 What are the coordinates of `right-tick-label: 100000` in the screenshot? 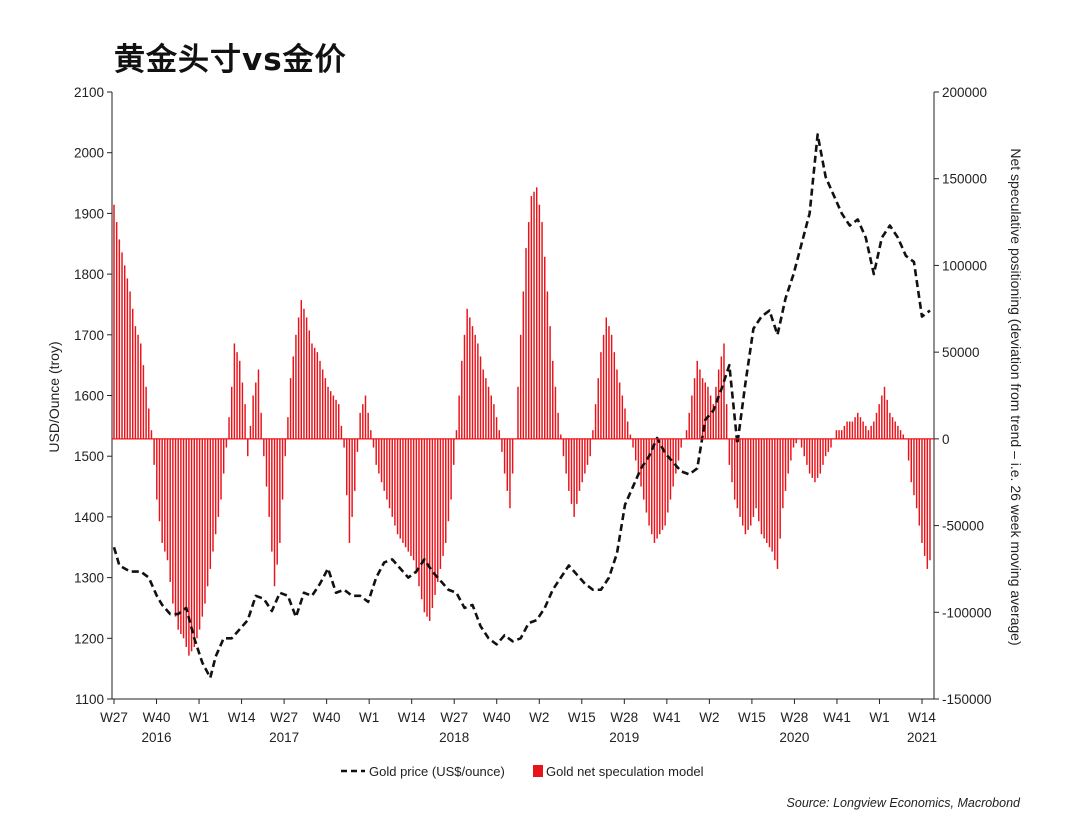 It's located at (964, 265).